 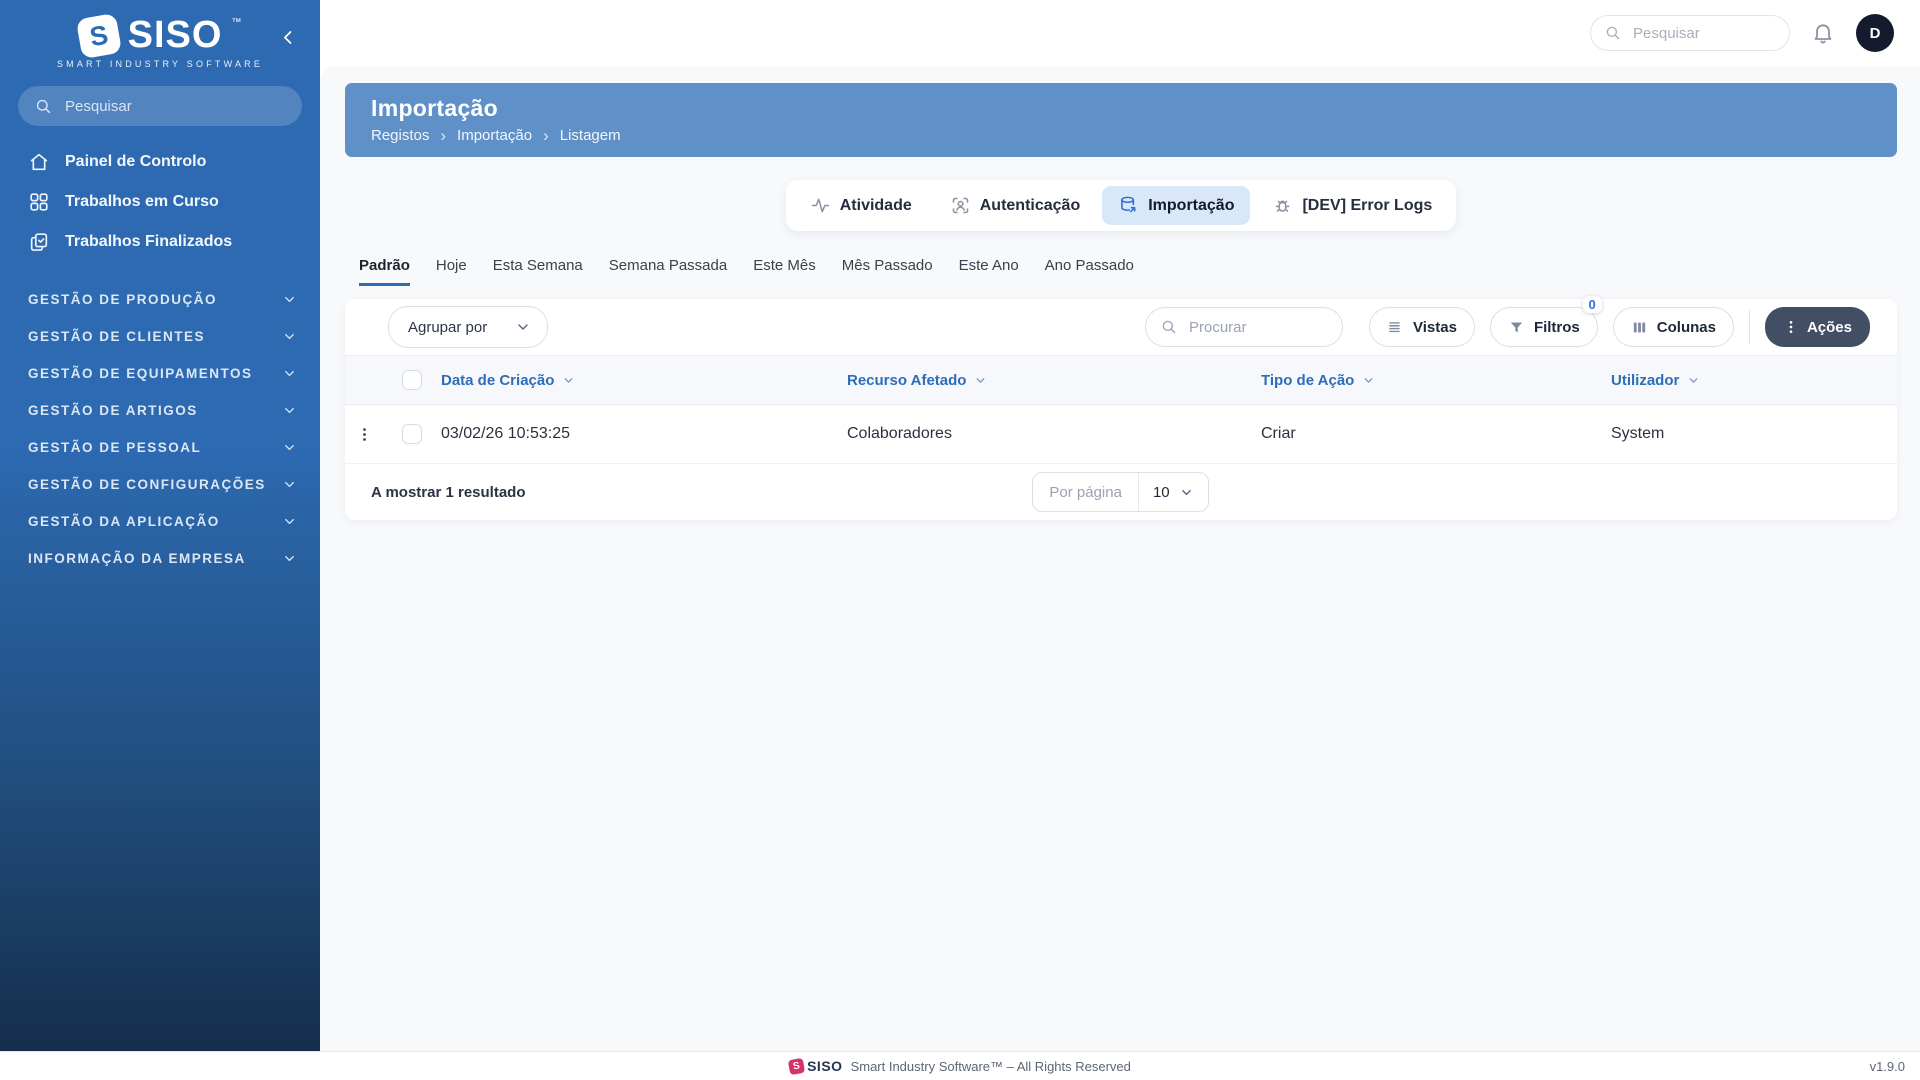 What do you see at coordinates (147, 484) in the screenshot?
I see `sidebar-section-label: GESTÃO DE CONFIGURAÇÕES` at bounding box center [147, 484].